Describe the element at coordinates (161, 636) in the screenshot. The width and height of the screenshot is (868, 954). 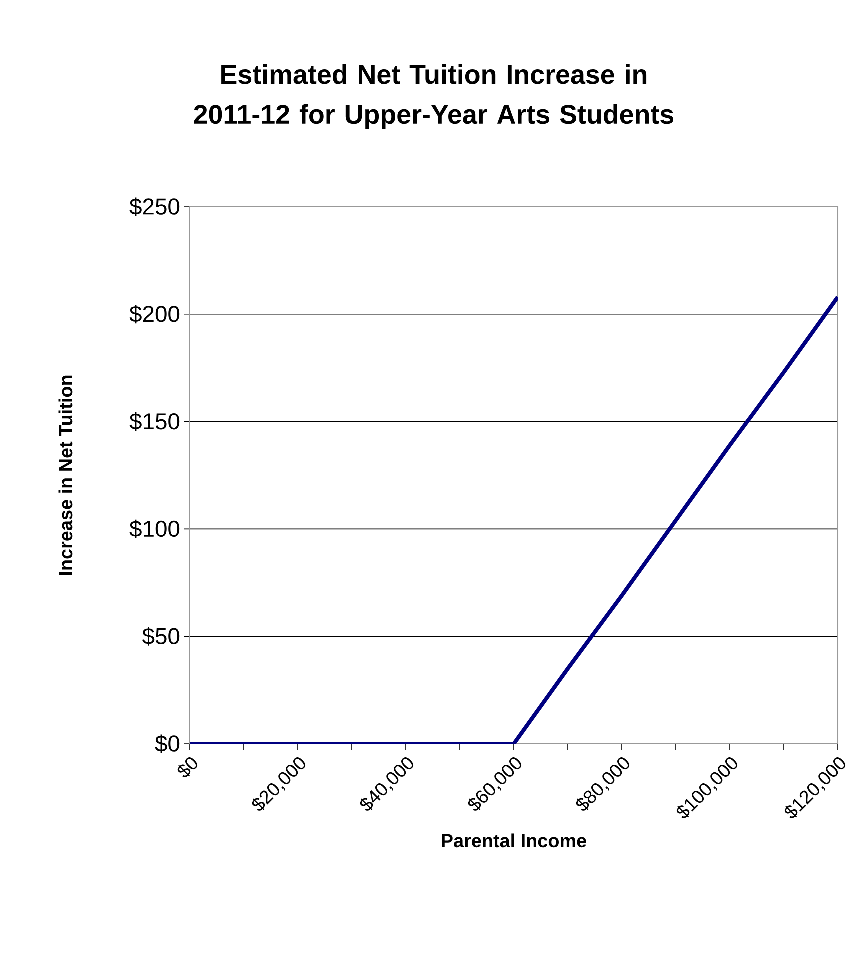
I see `y-tick-label: $50` at that location.